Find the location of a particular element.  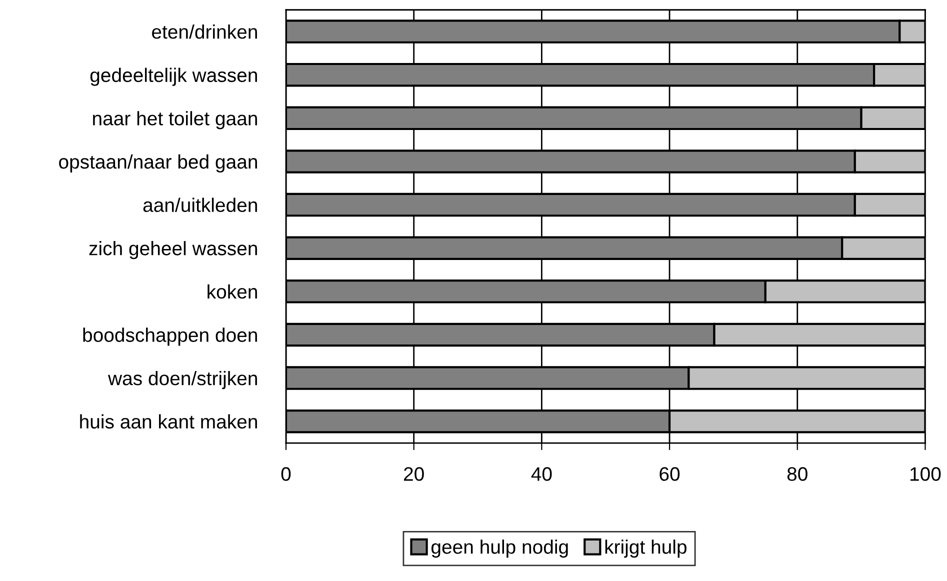

y-tick-label: eten/drinken is located at coordinates (204, 31).